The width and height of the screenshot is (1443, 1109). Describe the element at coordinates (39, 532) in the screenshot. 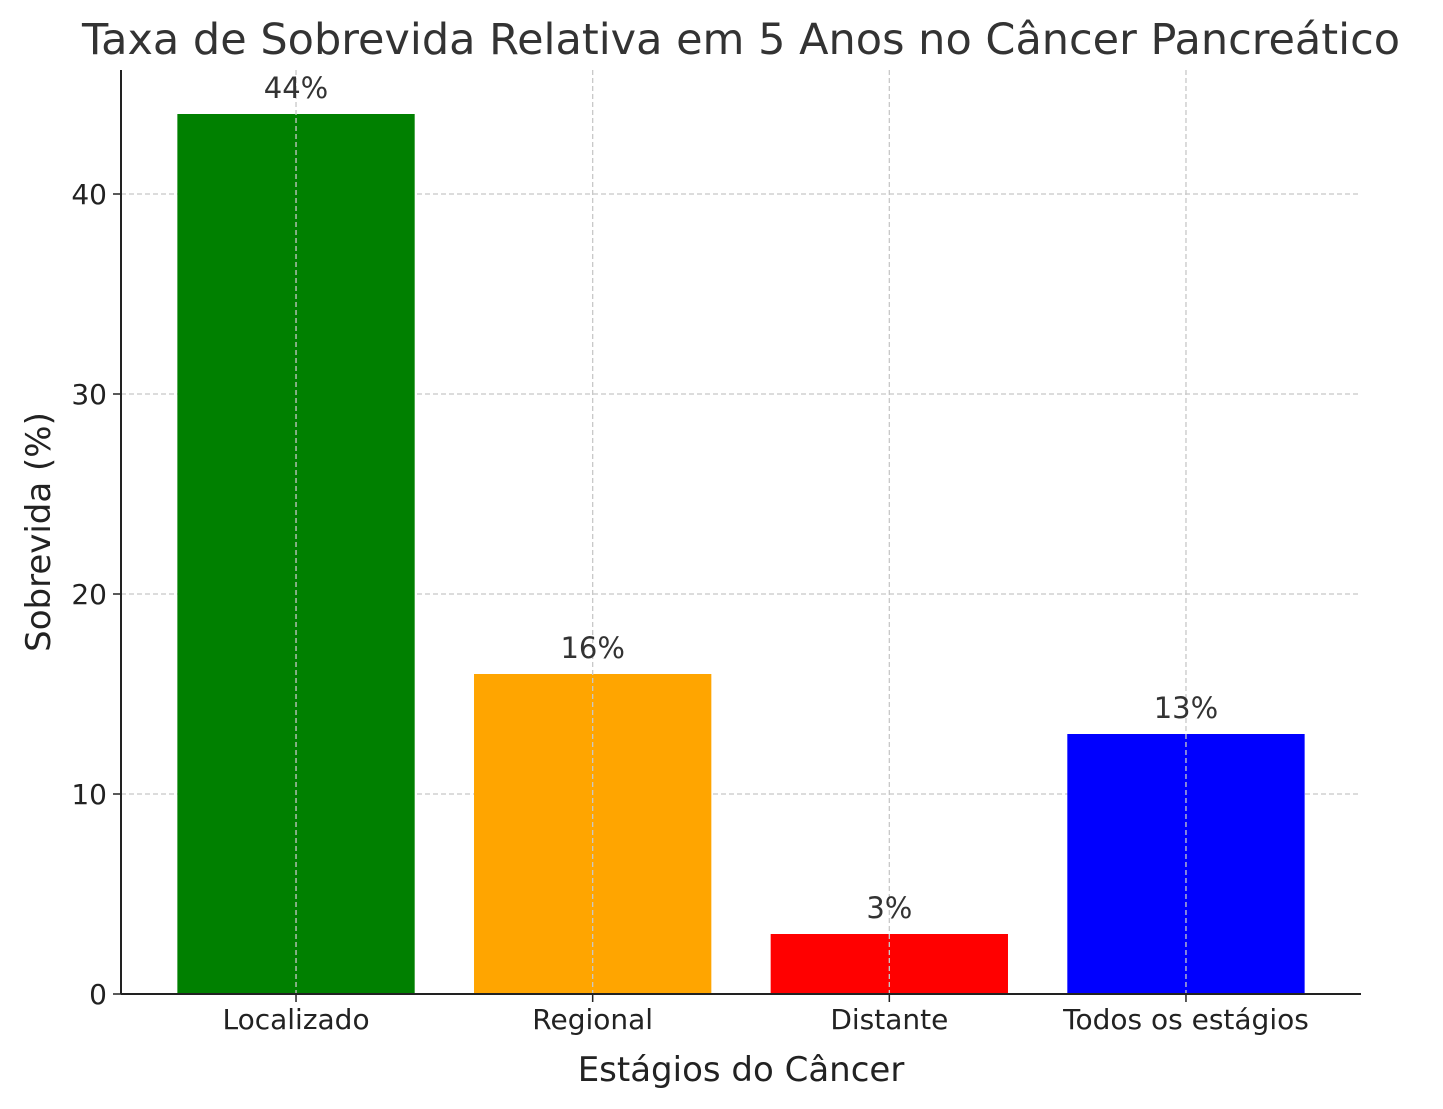

I see `y-axis-label: Sobrevida (%)` at that location.